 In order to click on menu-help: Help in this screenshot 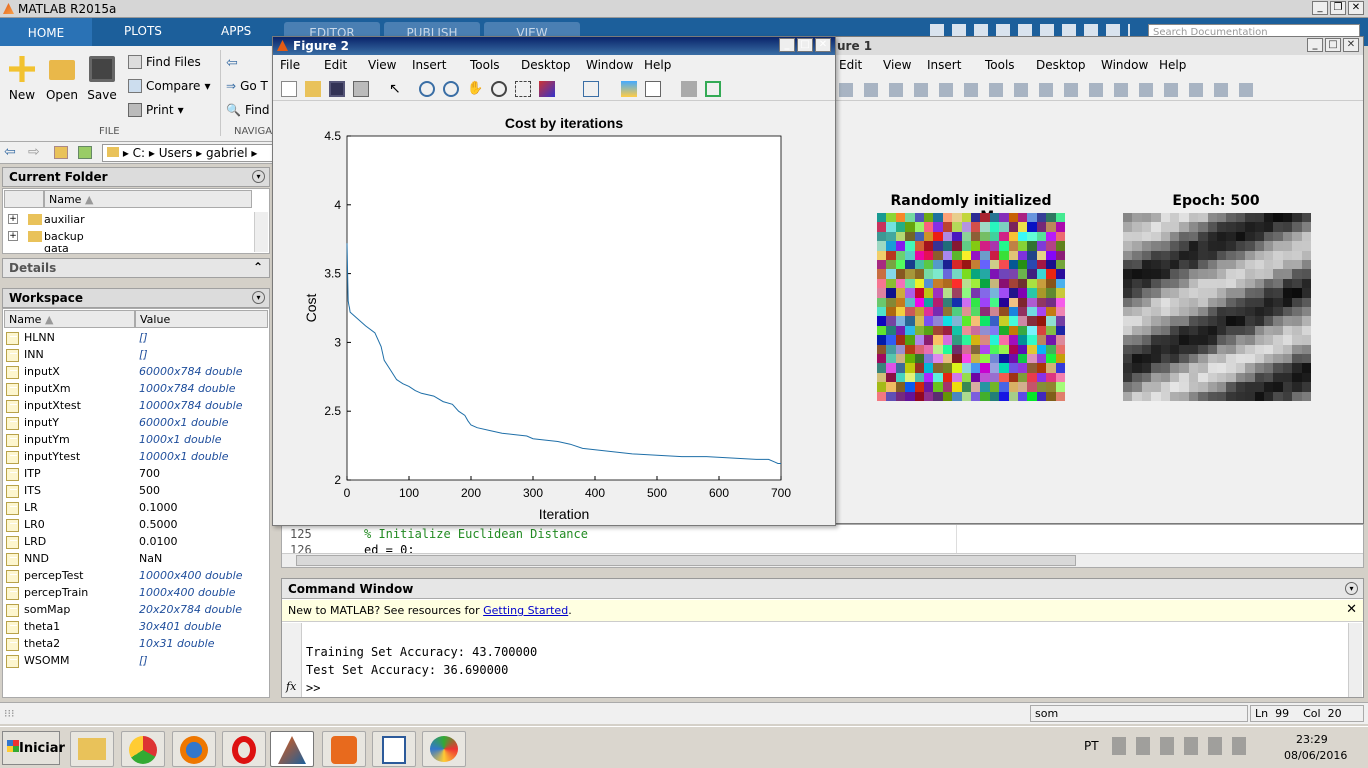, I will do `click(658, 65)`.